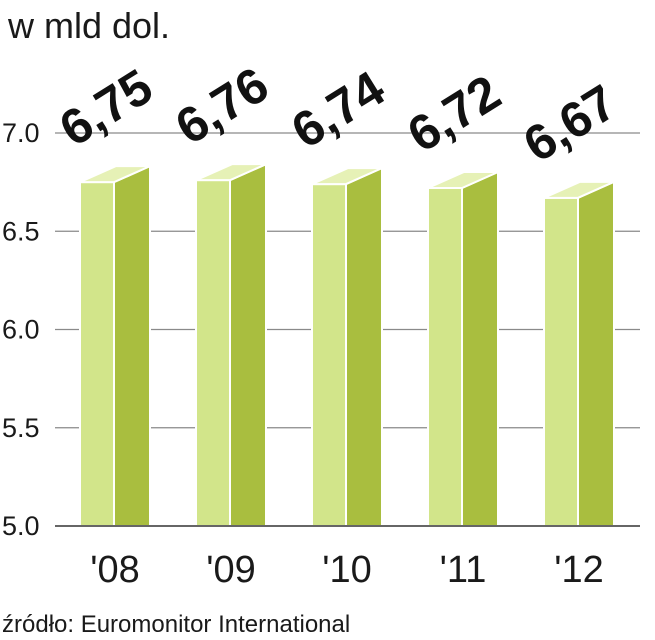 The image size is (655, 640). Describe the element at coordinates (106, 107) in the screenshot. I see `data-label: 6,75` at that location.